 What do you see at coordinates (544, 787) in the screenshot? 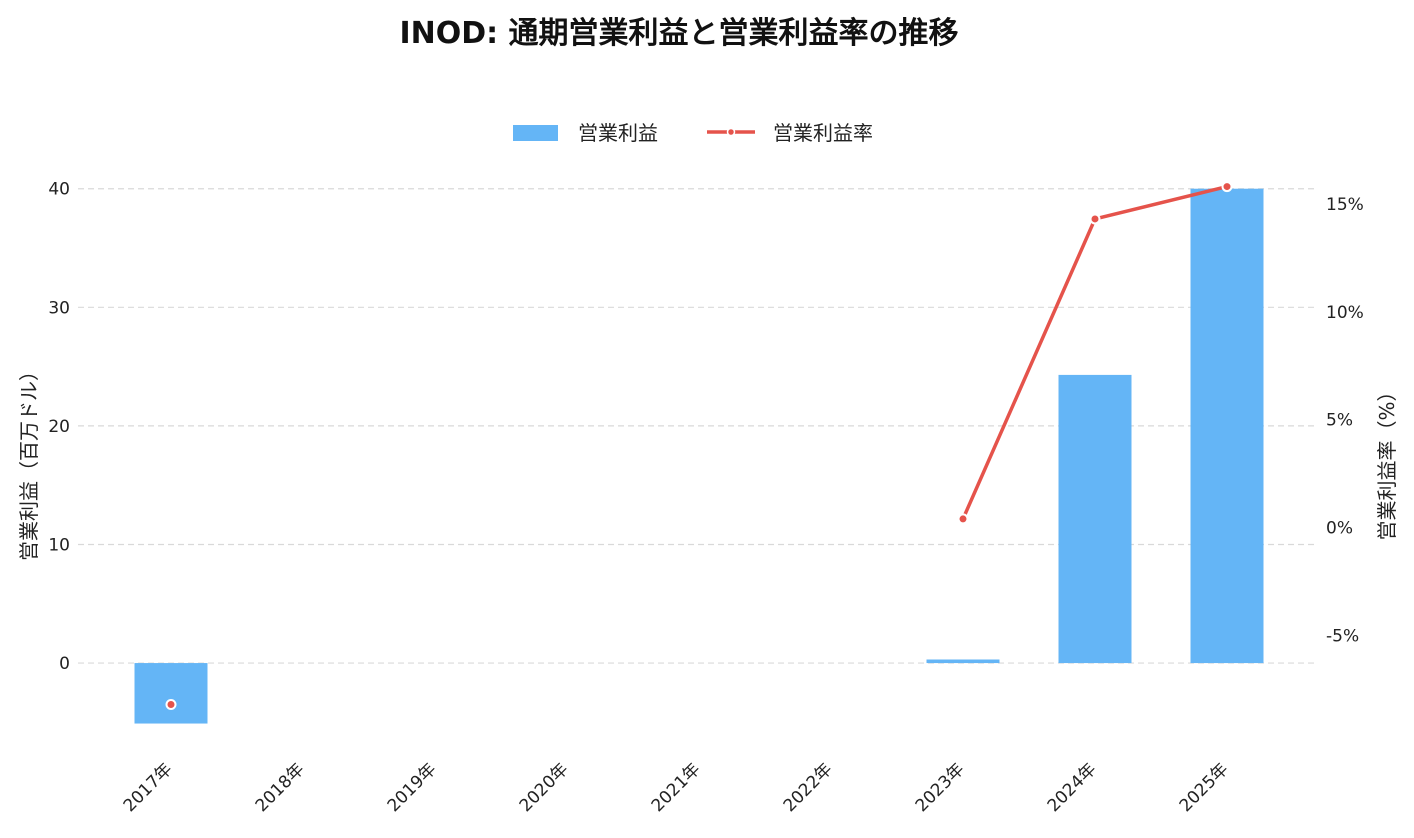
I see `x-tick-2020年: 2020年` at bounding box center [544, 787].